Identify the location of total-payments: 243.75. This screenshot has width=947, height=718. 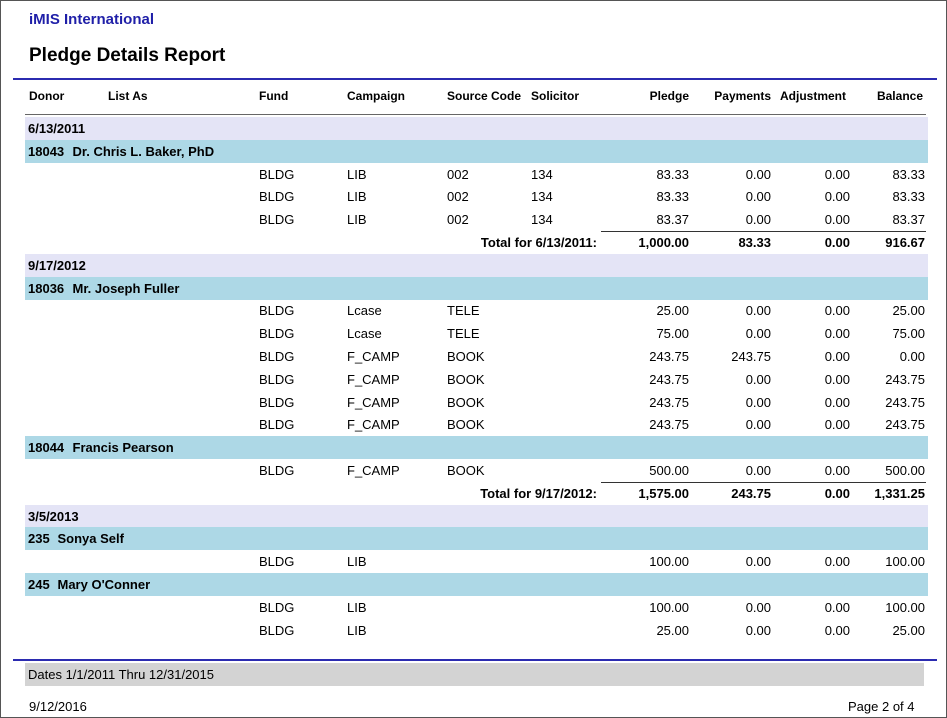
(751, 493).